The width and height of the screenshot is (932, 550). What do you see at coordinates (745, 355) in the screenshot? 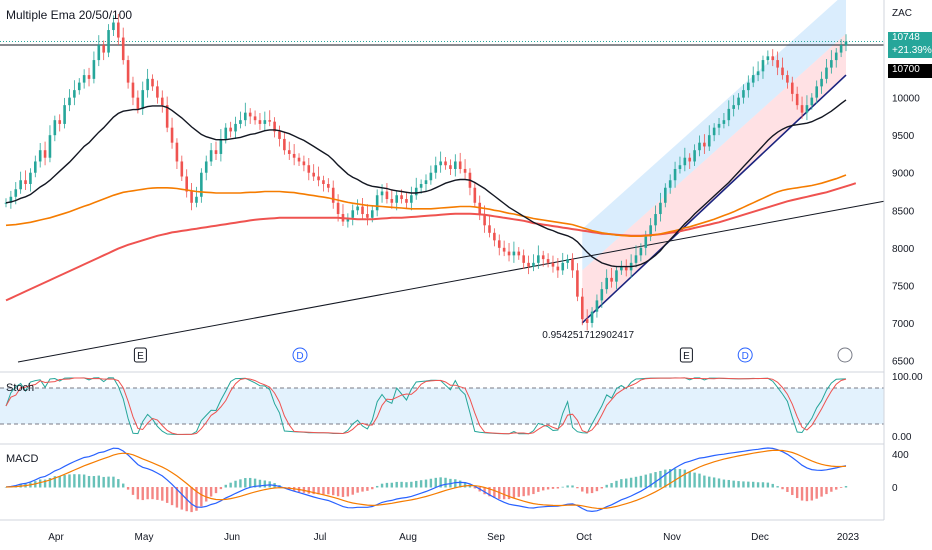
I see `dividend-icon` at bounding box center [745, 355].